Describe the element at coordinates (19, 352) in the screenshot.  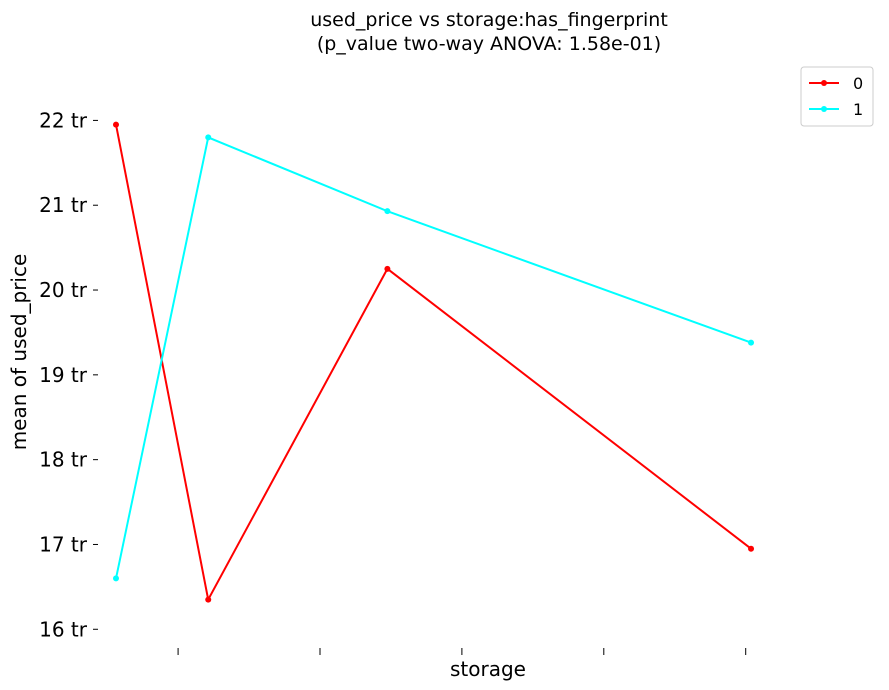
I see `y-axis-label: mean of used_price` at that location.